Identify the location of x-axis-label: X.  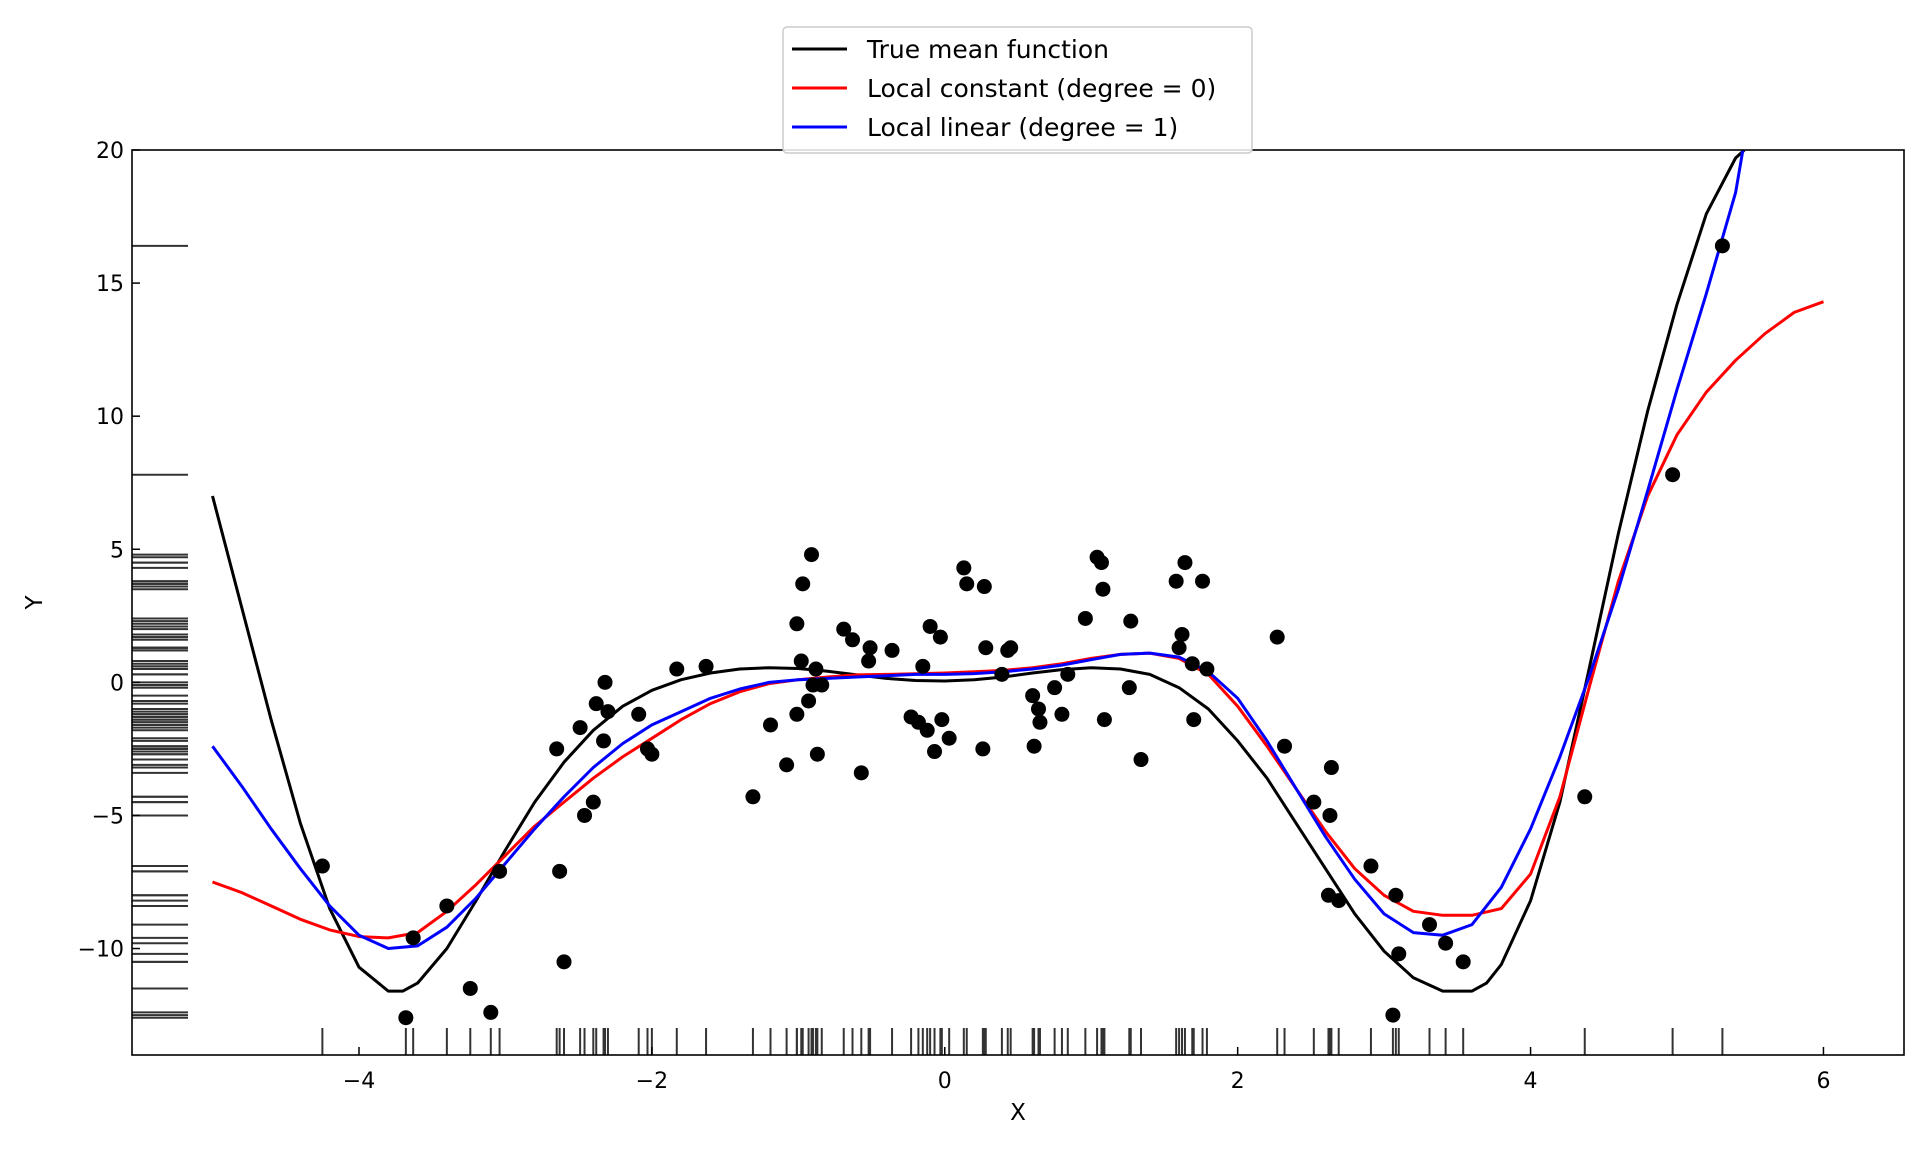
(1018, 1113).